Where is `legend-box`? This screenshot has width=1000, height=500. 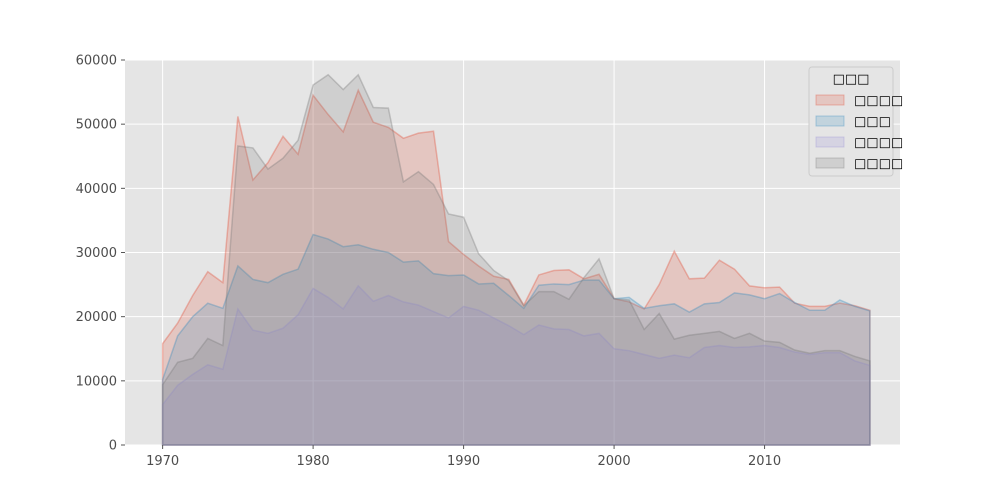
legend-box is located at coordinates (851, 121).